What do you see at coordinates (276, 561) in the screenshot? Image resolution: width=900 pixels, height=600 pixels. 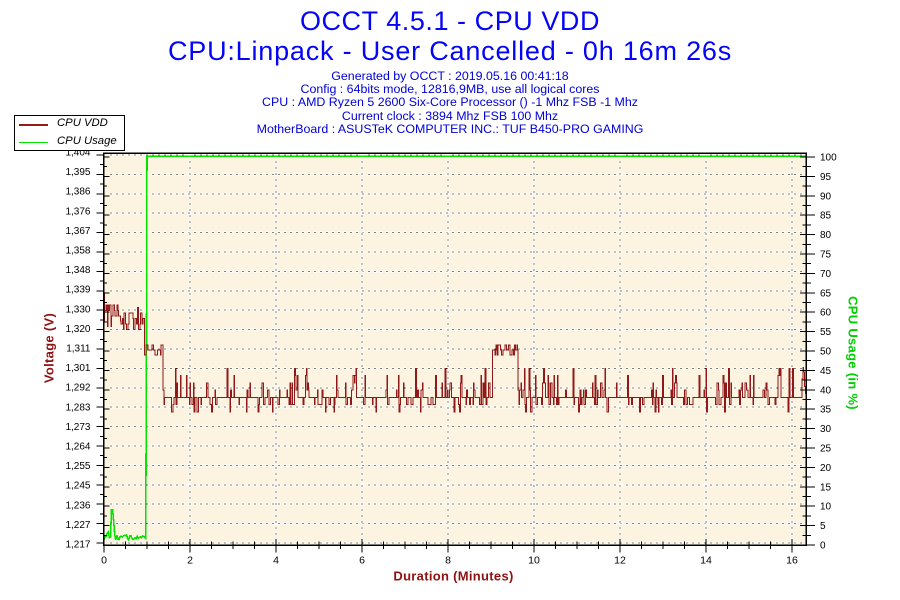 I see `svg-text: 4` at bounding box center [276, 561].